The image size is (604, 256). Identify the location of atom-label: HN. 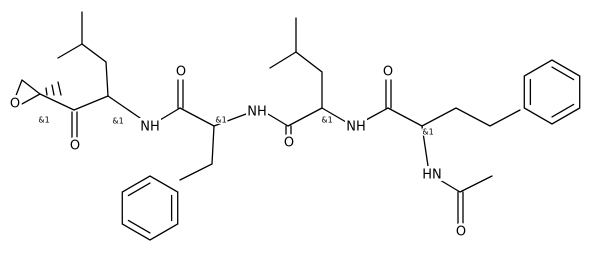
(432, 175).